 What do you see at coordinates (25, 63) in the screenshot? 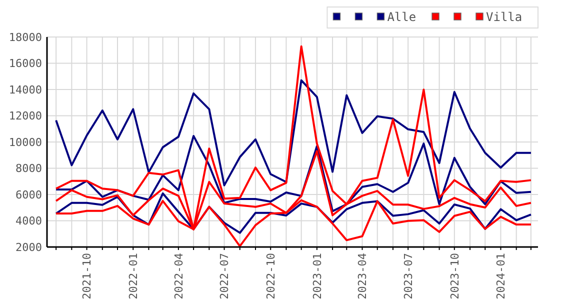
I see `y-tick-label: 16000` at bounding box center [25, 63].